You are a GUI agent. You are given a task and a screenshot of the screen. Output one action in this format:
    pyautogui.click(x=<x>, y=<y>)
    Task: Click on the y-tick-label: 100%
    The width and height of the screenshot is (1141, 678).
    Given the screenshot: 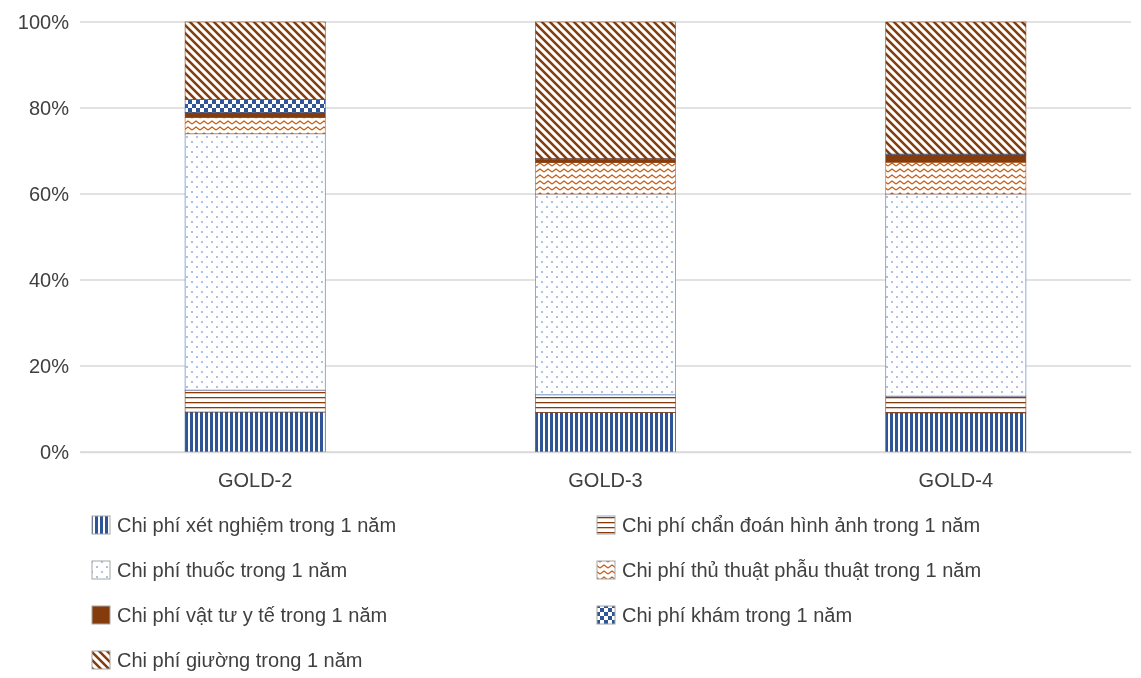 What is the action you would take?
    pyautogui.click(x=43, y=21)
    